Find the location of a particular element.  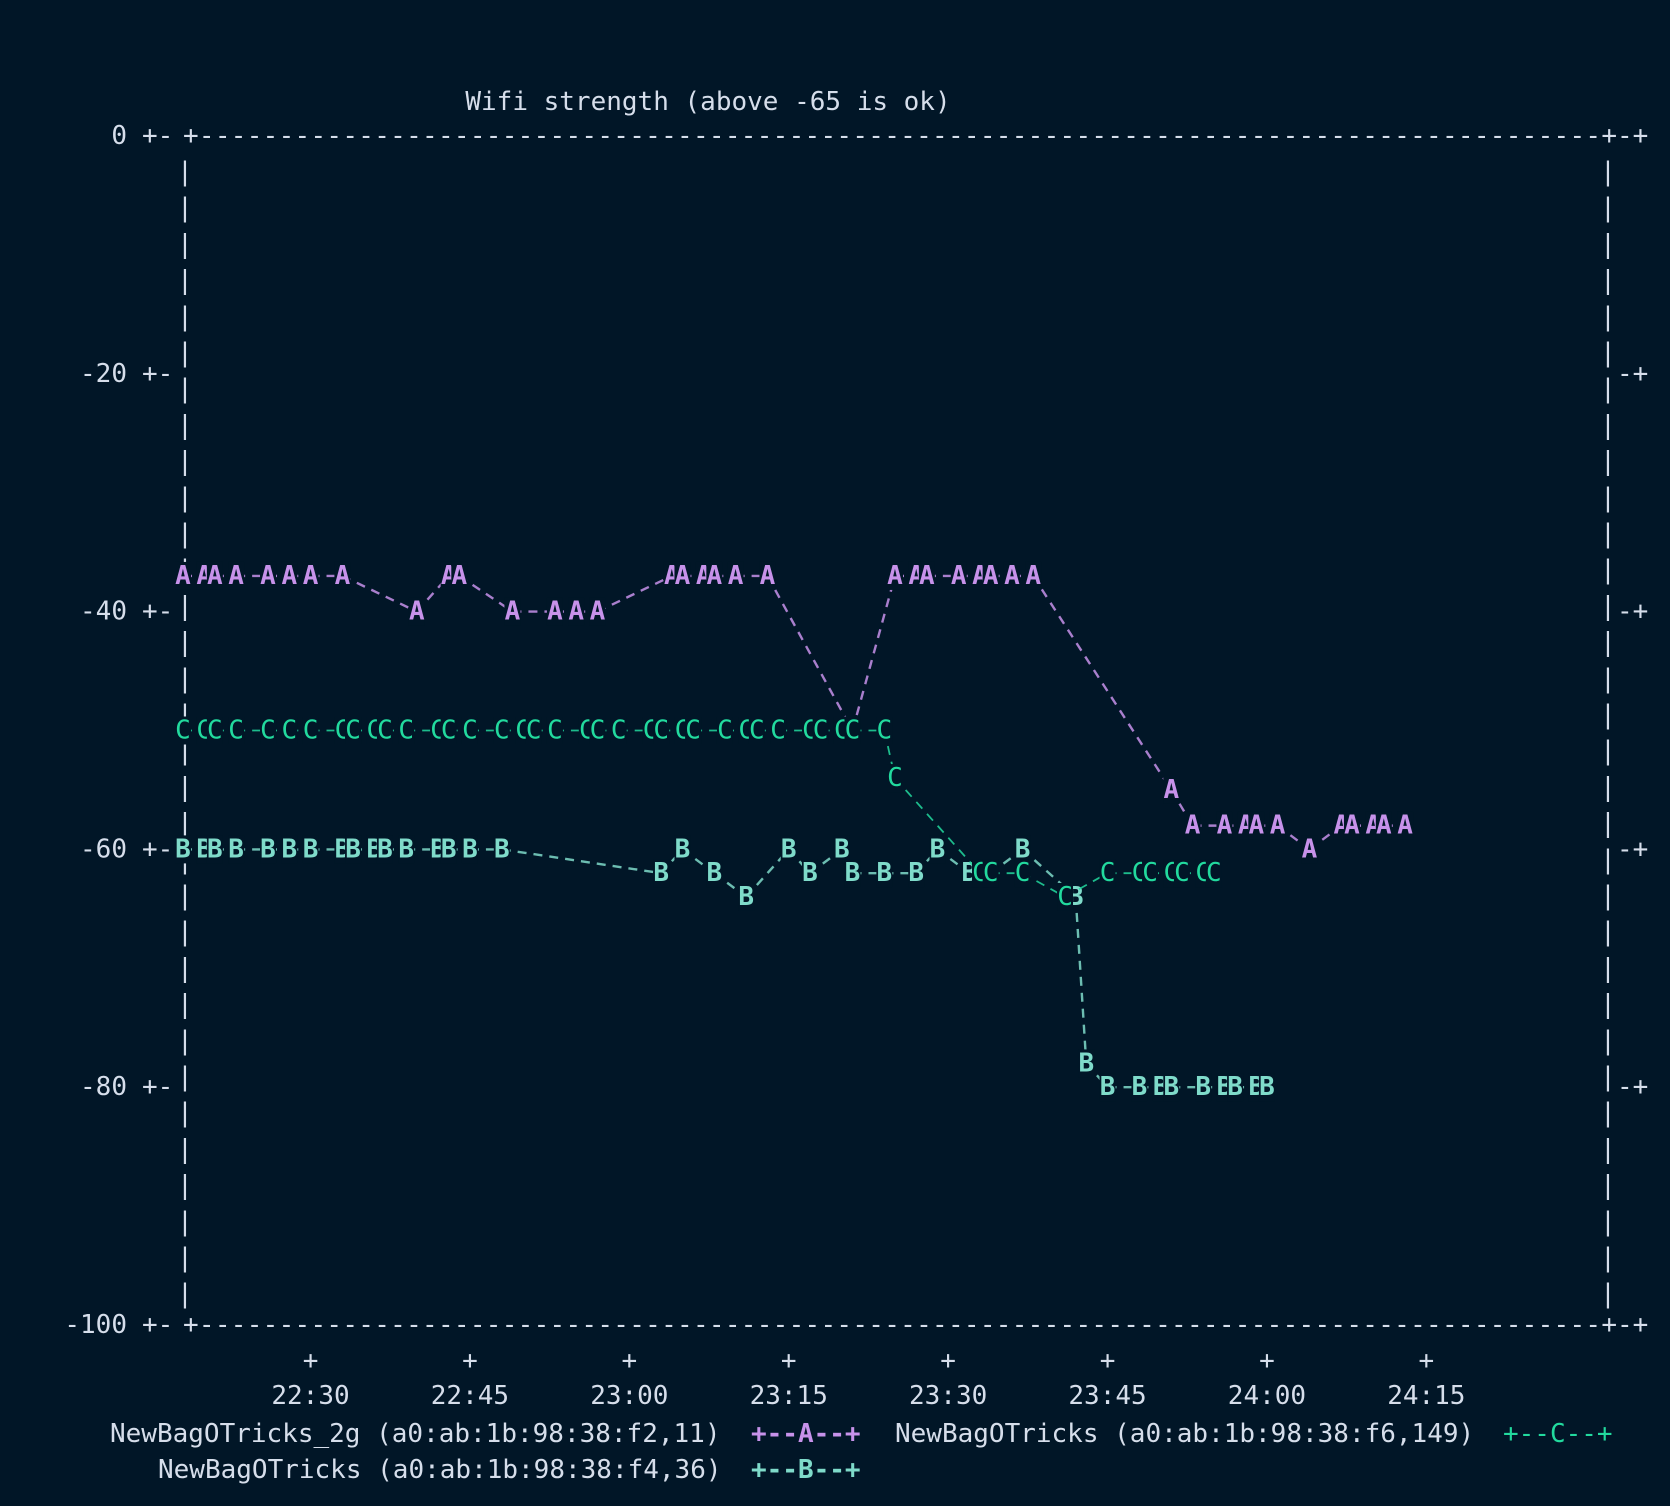

x-tick-label: 24:00 is located at coordinates (1267, 1396).